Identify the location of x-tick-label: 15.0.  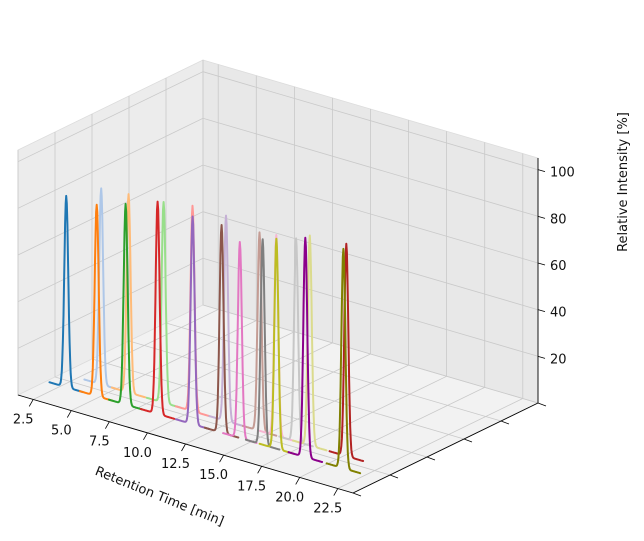
(213, 475).